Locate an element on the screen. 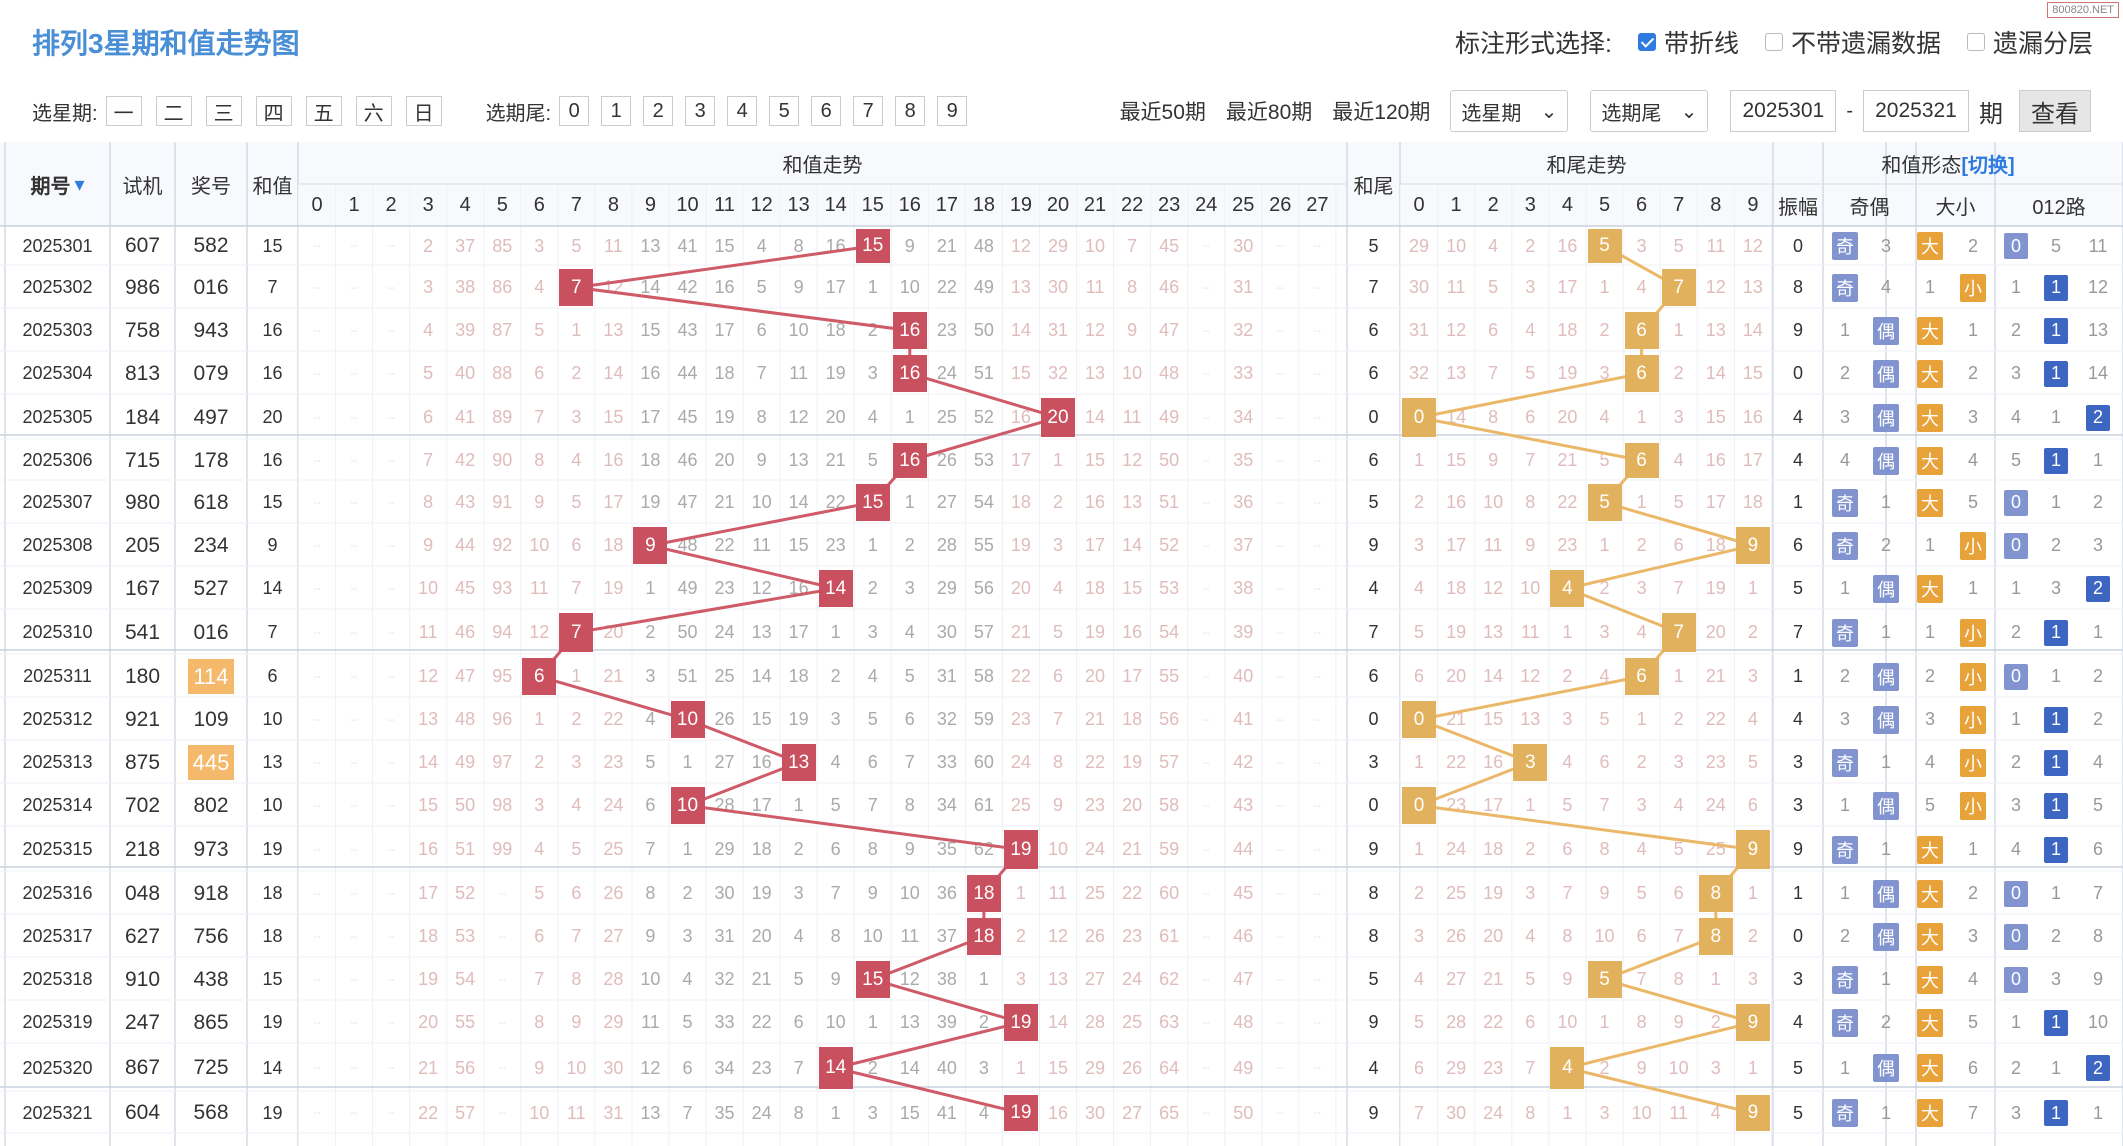 This screenshot has height=1146, width=2123. weekday-button: 六 is located at coordinates (373, 111).